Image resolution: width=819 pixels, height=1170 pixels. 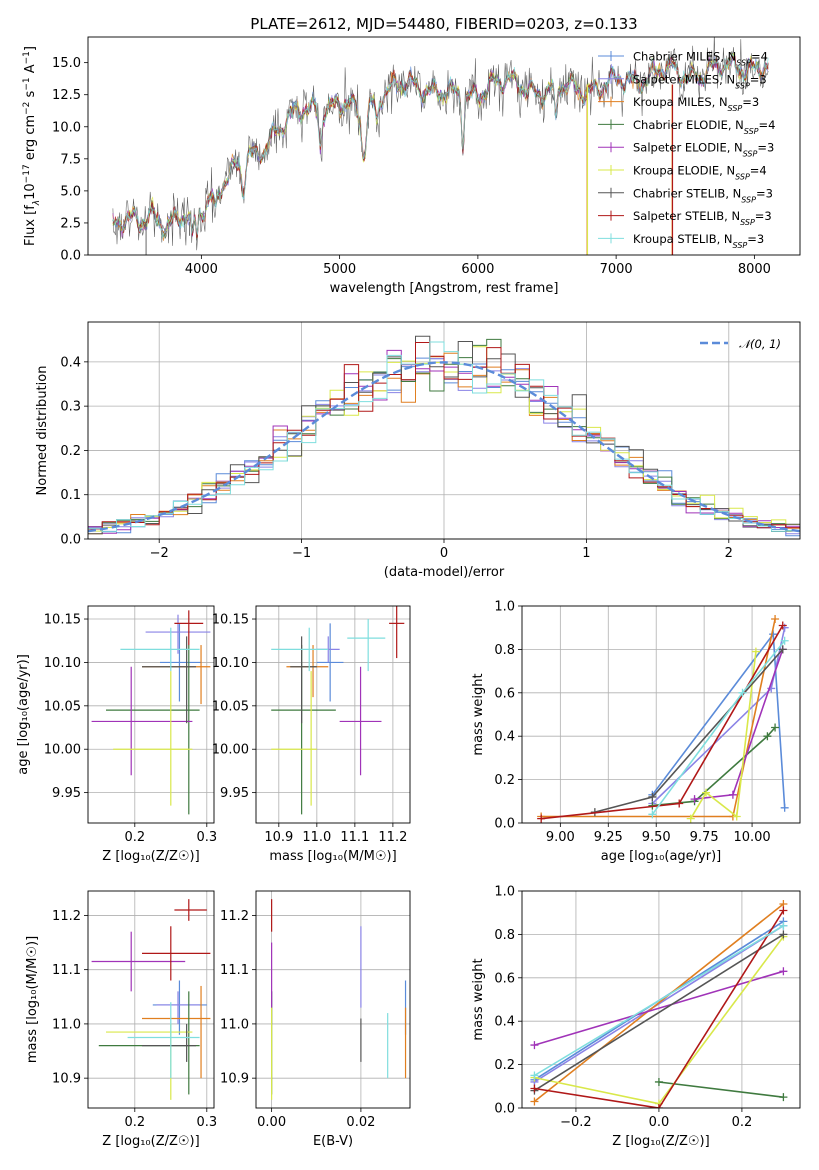 I want to click on weight-line-salpeter-miles, so click(x=718, y=716).